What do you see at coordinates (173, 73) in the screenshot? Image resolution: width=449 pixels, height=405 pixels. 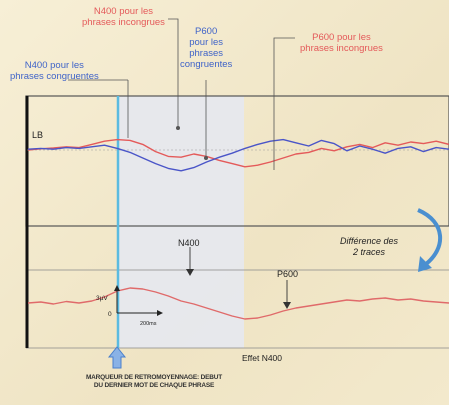 I see `leader-n400-incongruent` at bounding box center [173, 73].